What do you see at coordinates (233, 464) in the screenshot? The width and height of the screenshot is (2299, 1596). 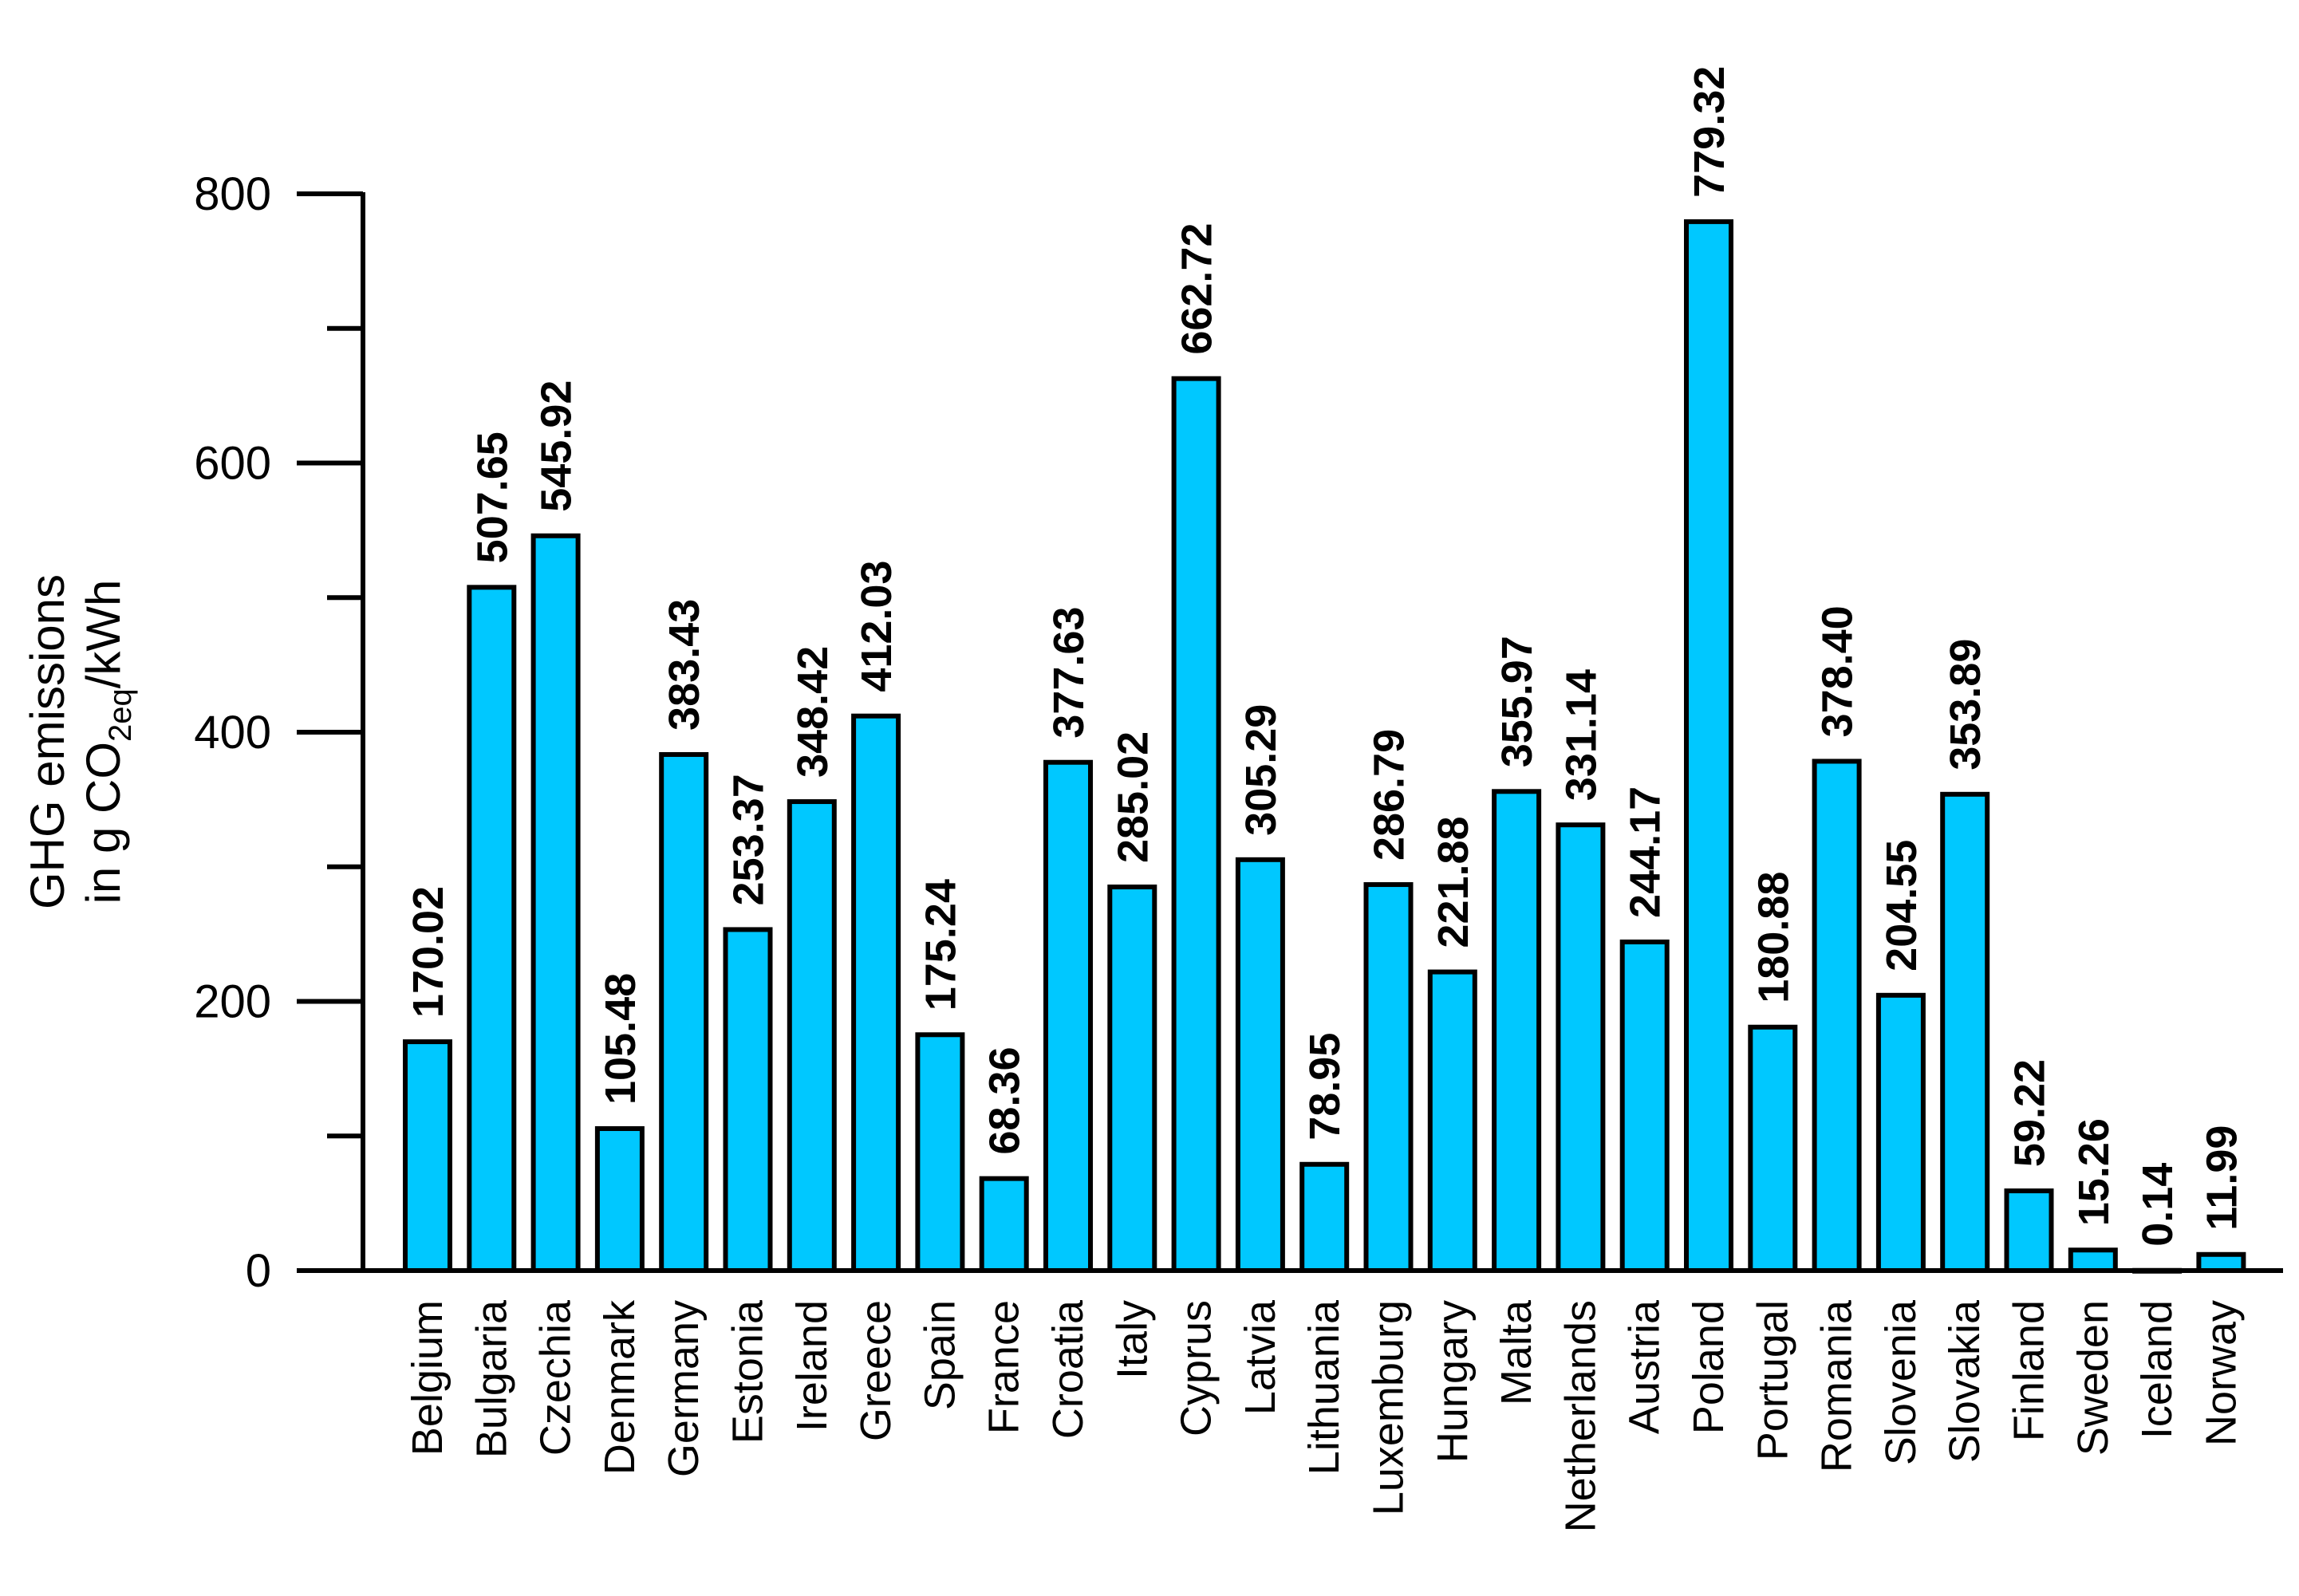 I see `y-tick-label: 600` at bounding box center [233, 464].